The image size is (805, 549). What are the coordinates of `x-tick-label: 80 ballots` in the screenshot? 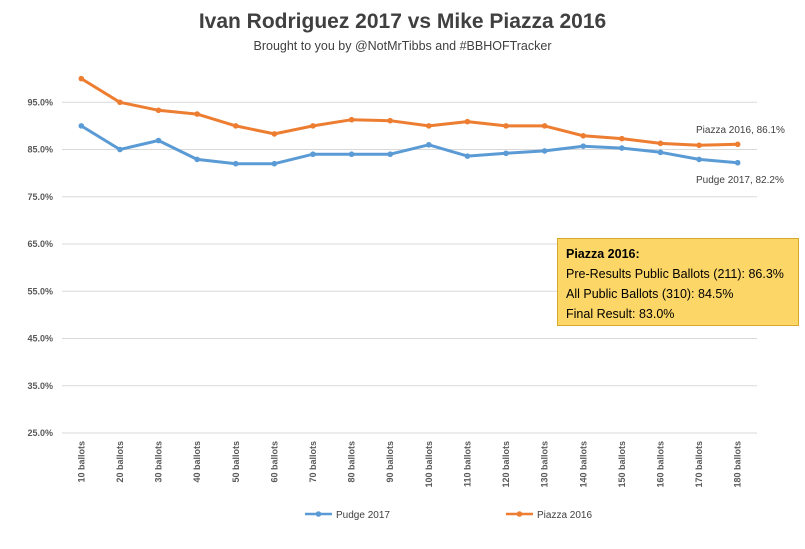 It's located at (352, 462).